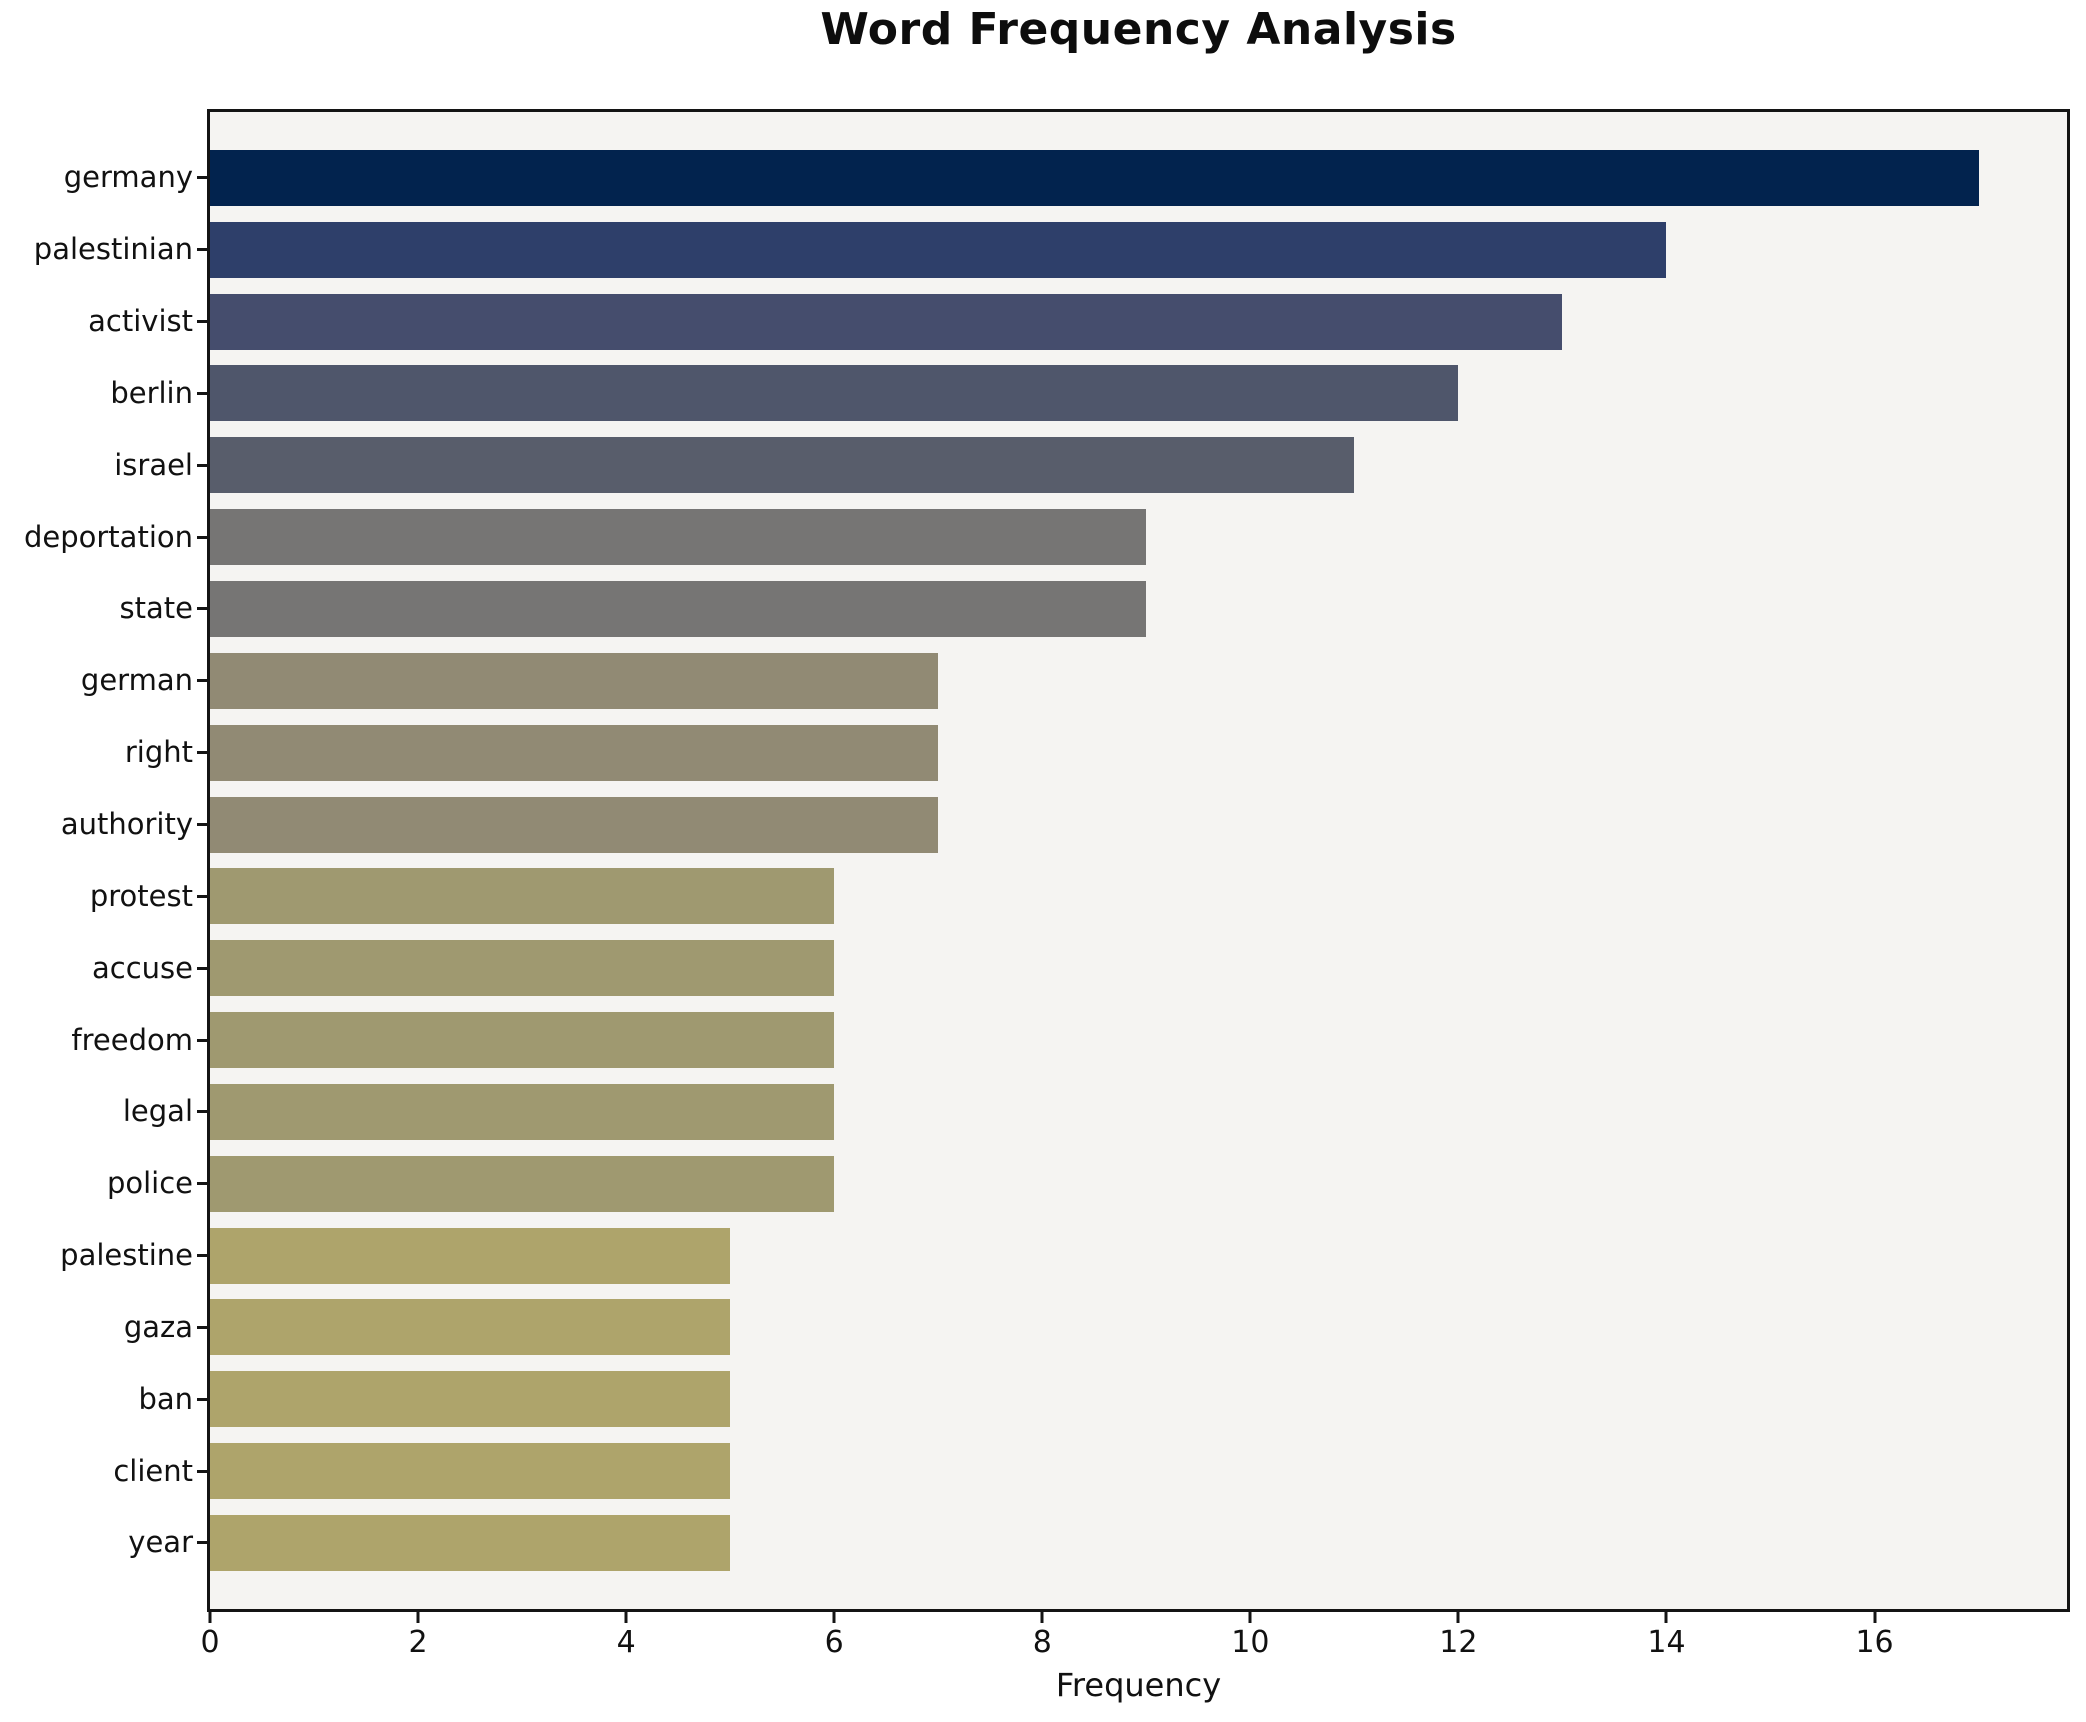 The width and height of the screenshot is (2086, 1722). I want to click on y-tick-label: state, so click(156, 608).